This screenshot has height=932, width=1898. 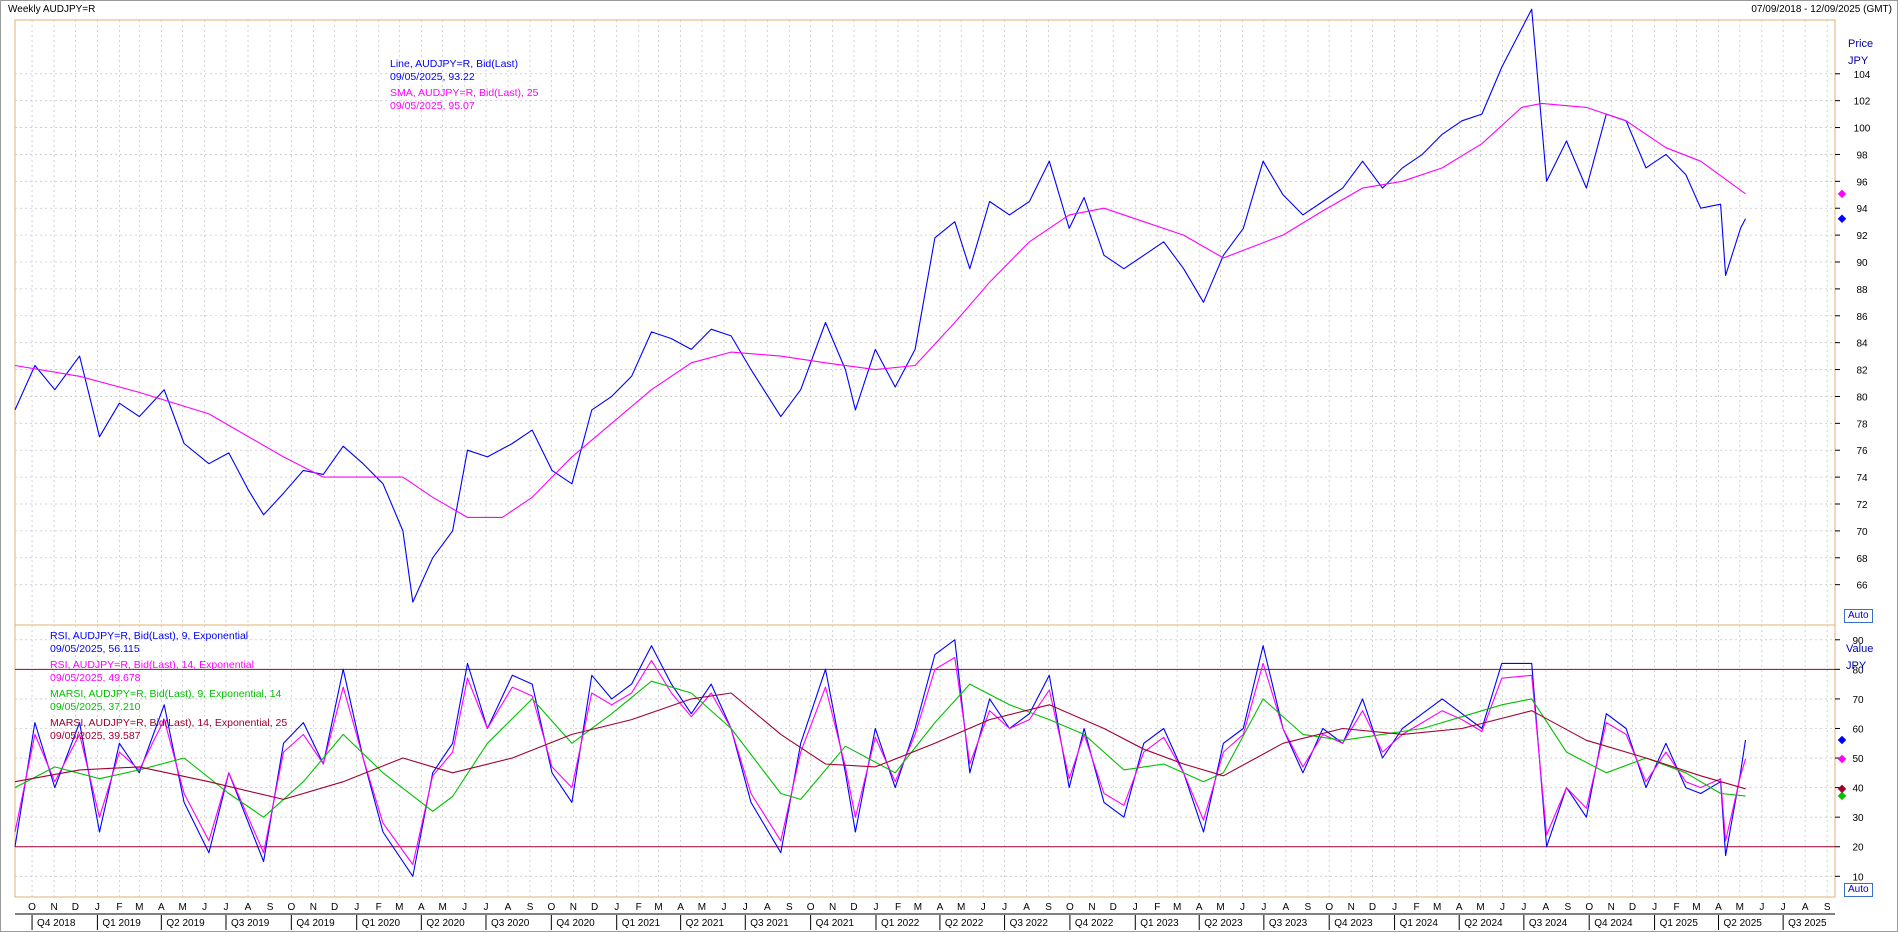 I want to click on price-legend-line1: SMA, AUDJPY=R, Bid(Last), 25, so click(x=464, y=93).